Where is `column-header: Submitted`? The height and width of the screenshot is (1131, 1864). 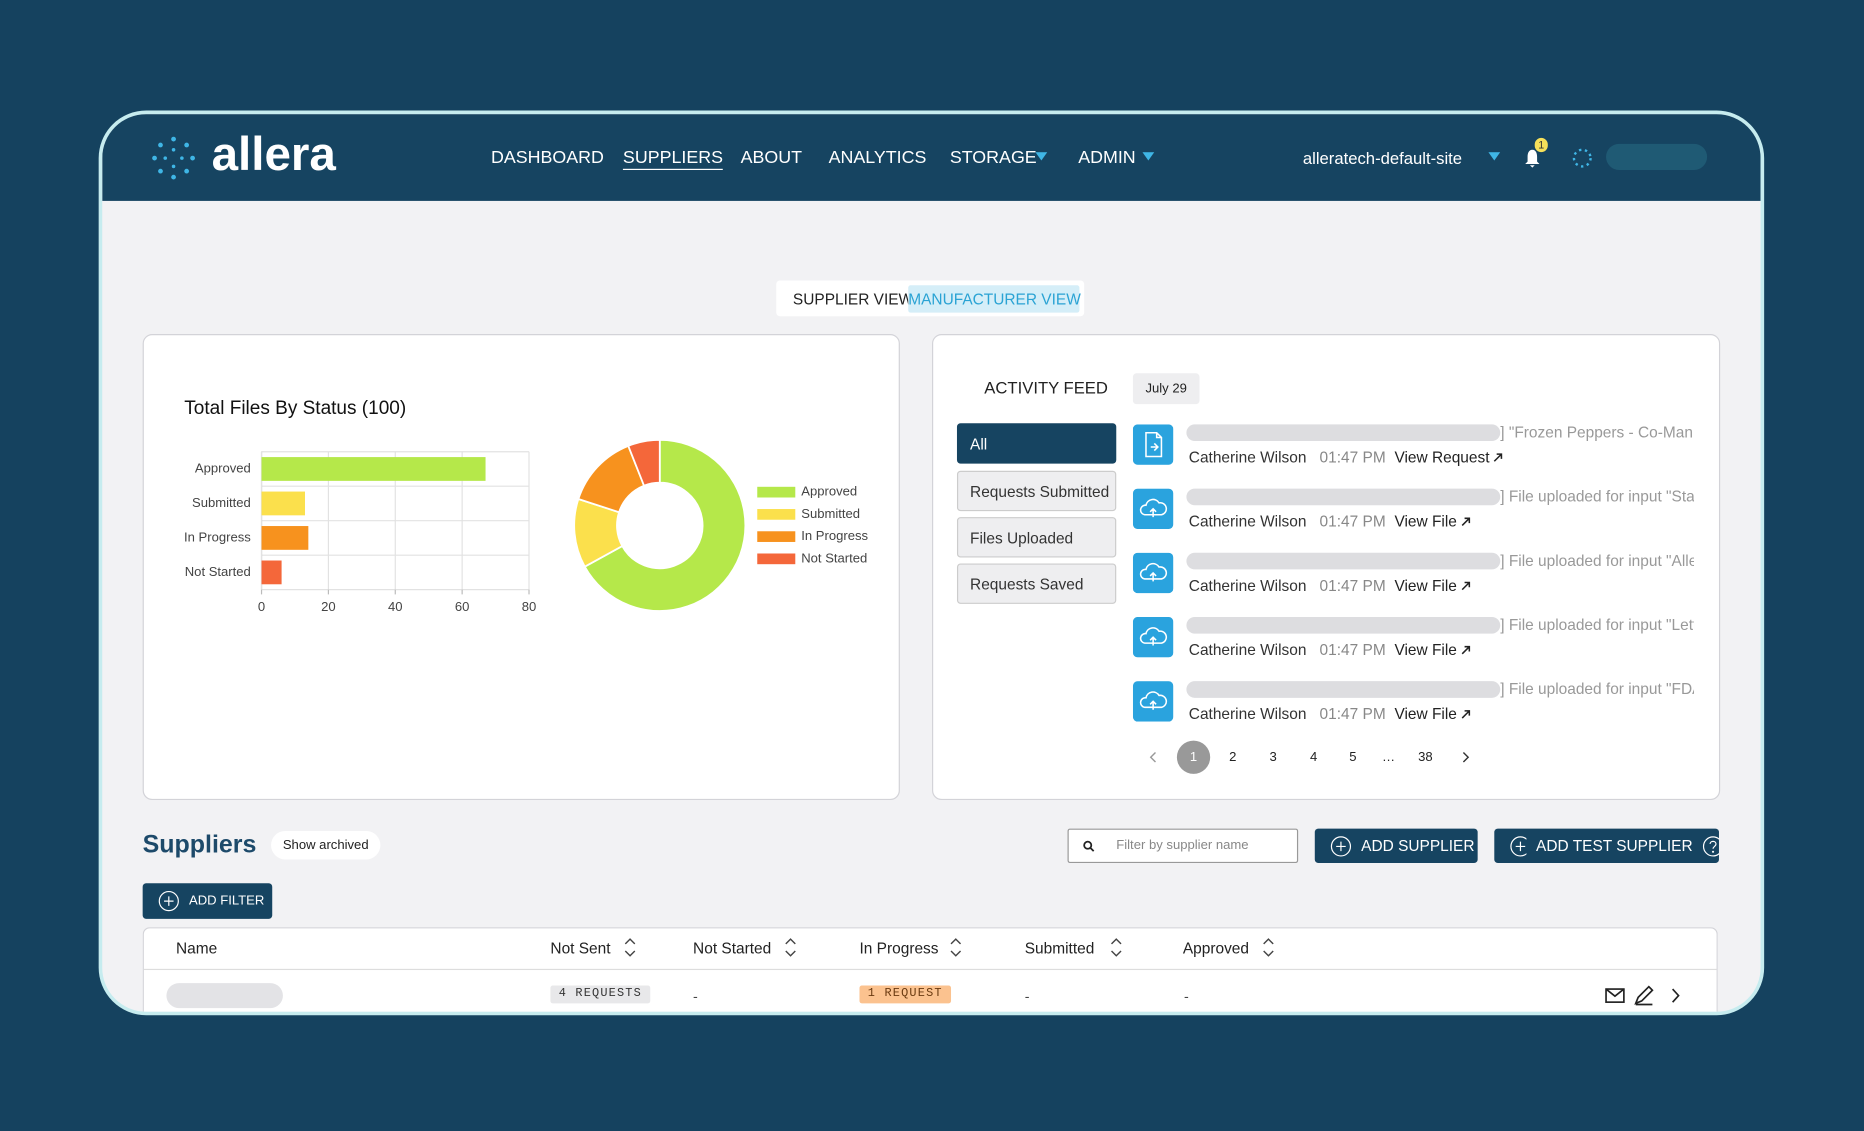 column-header: Submitted is located at coordinates (1059, 948).